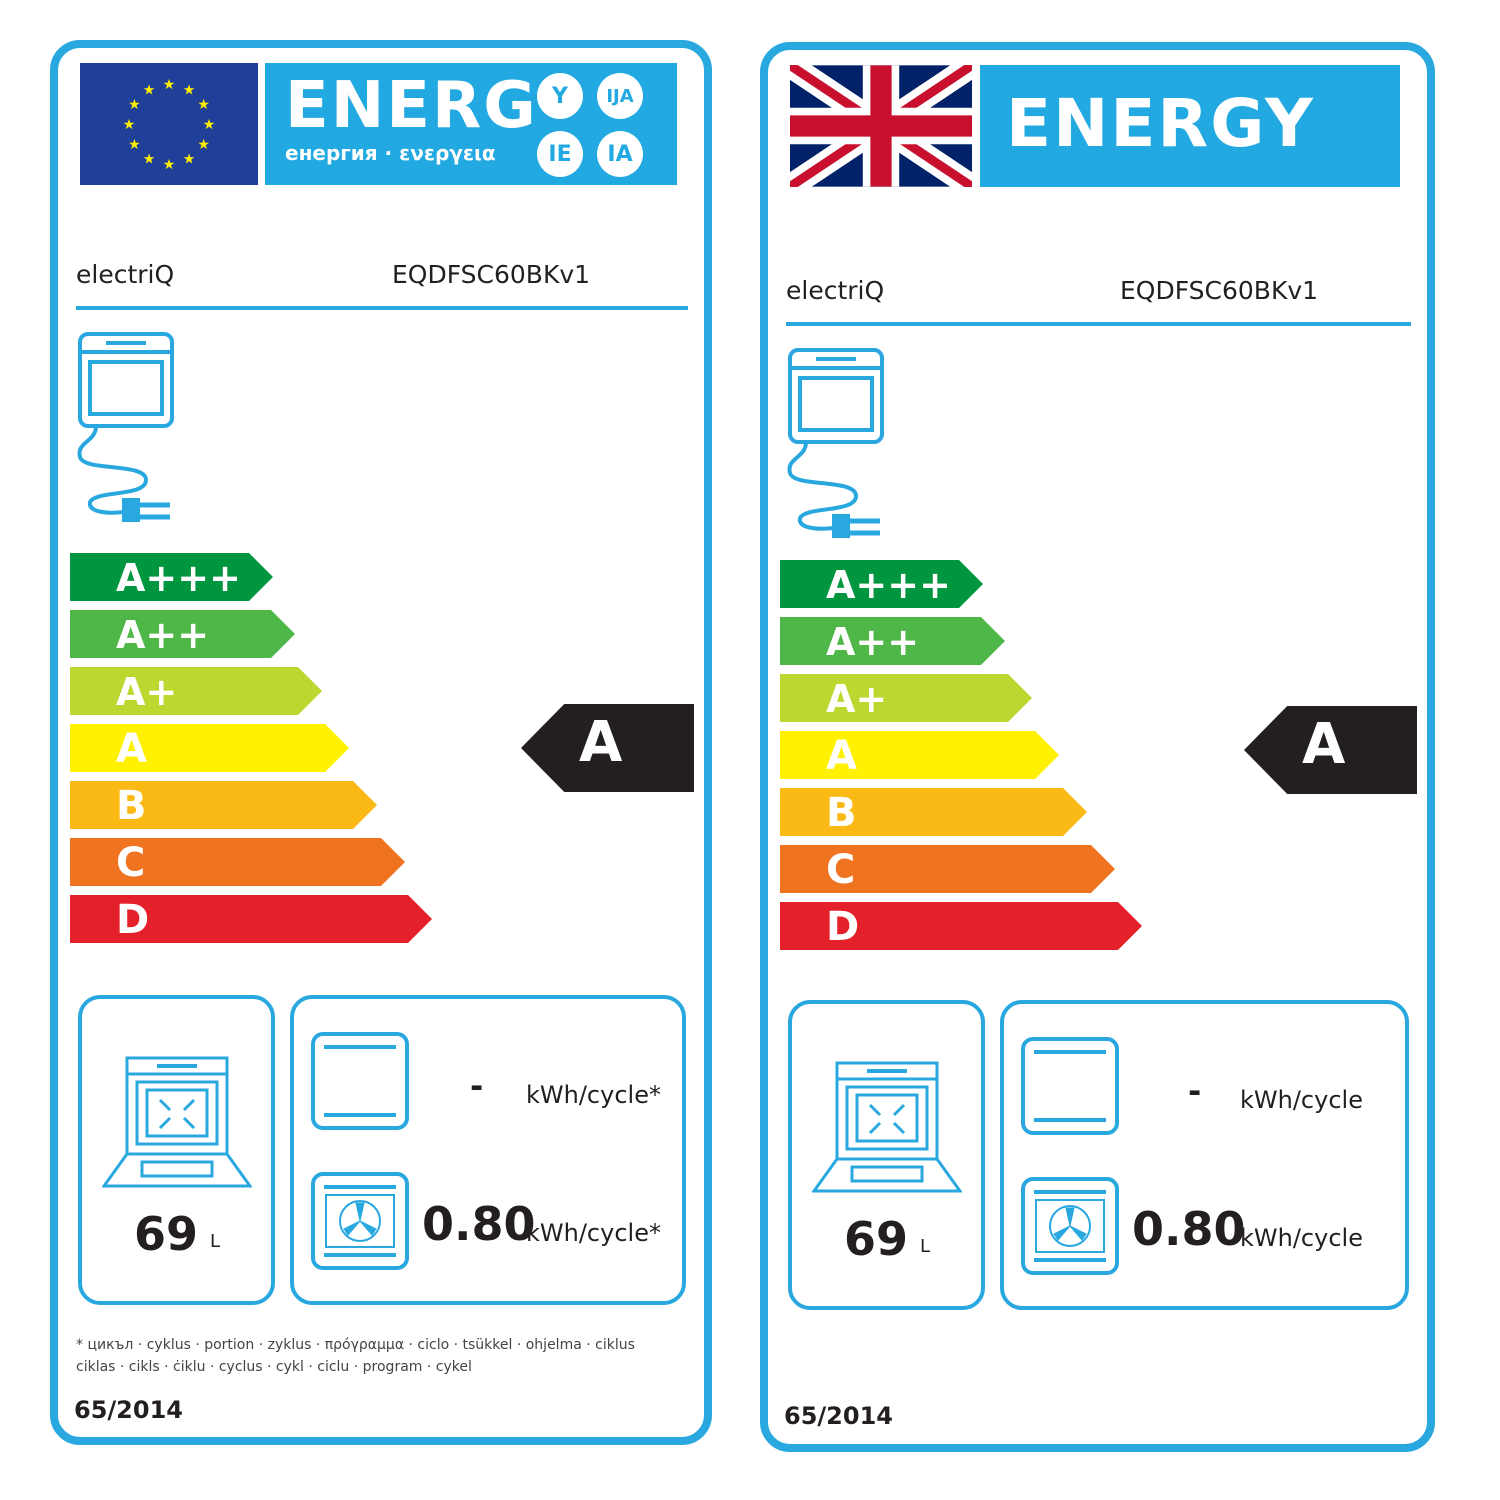 The image size is (1500, 1500). What do you see at coordinates (593, 1095) in the screenshot?
I see `conventional-energy-unit: kWh/cycle*` at bounding box center [593, 1095].